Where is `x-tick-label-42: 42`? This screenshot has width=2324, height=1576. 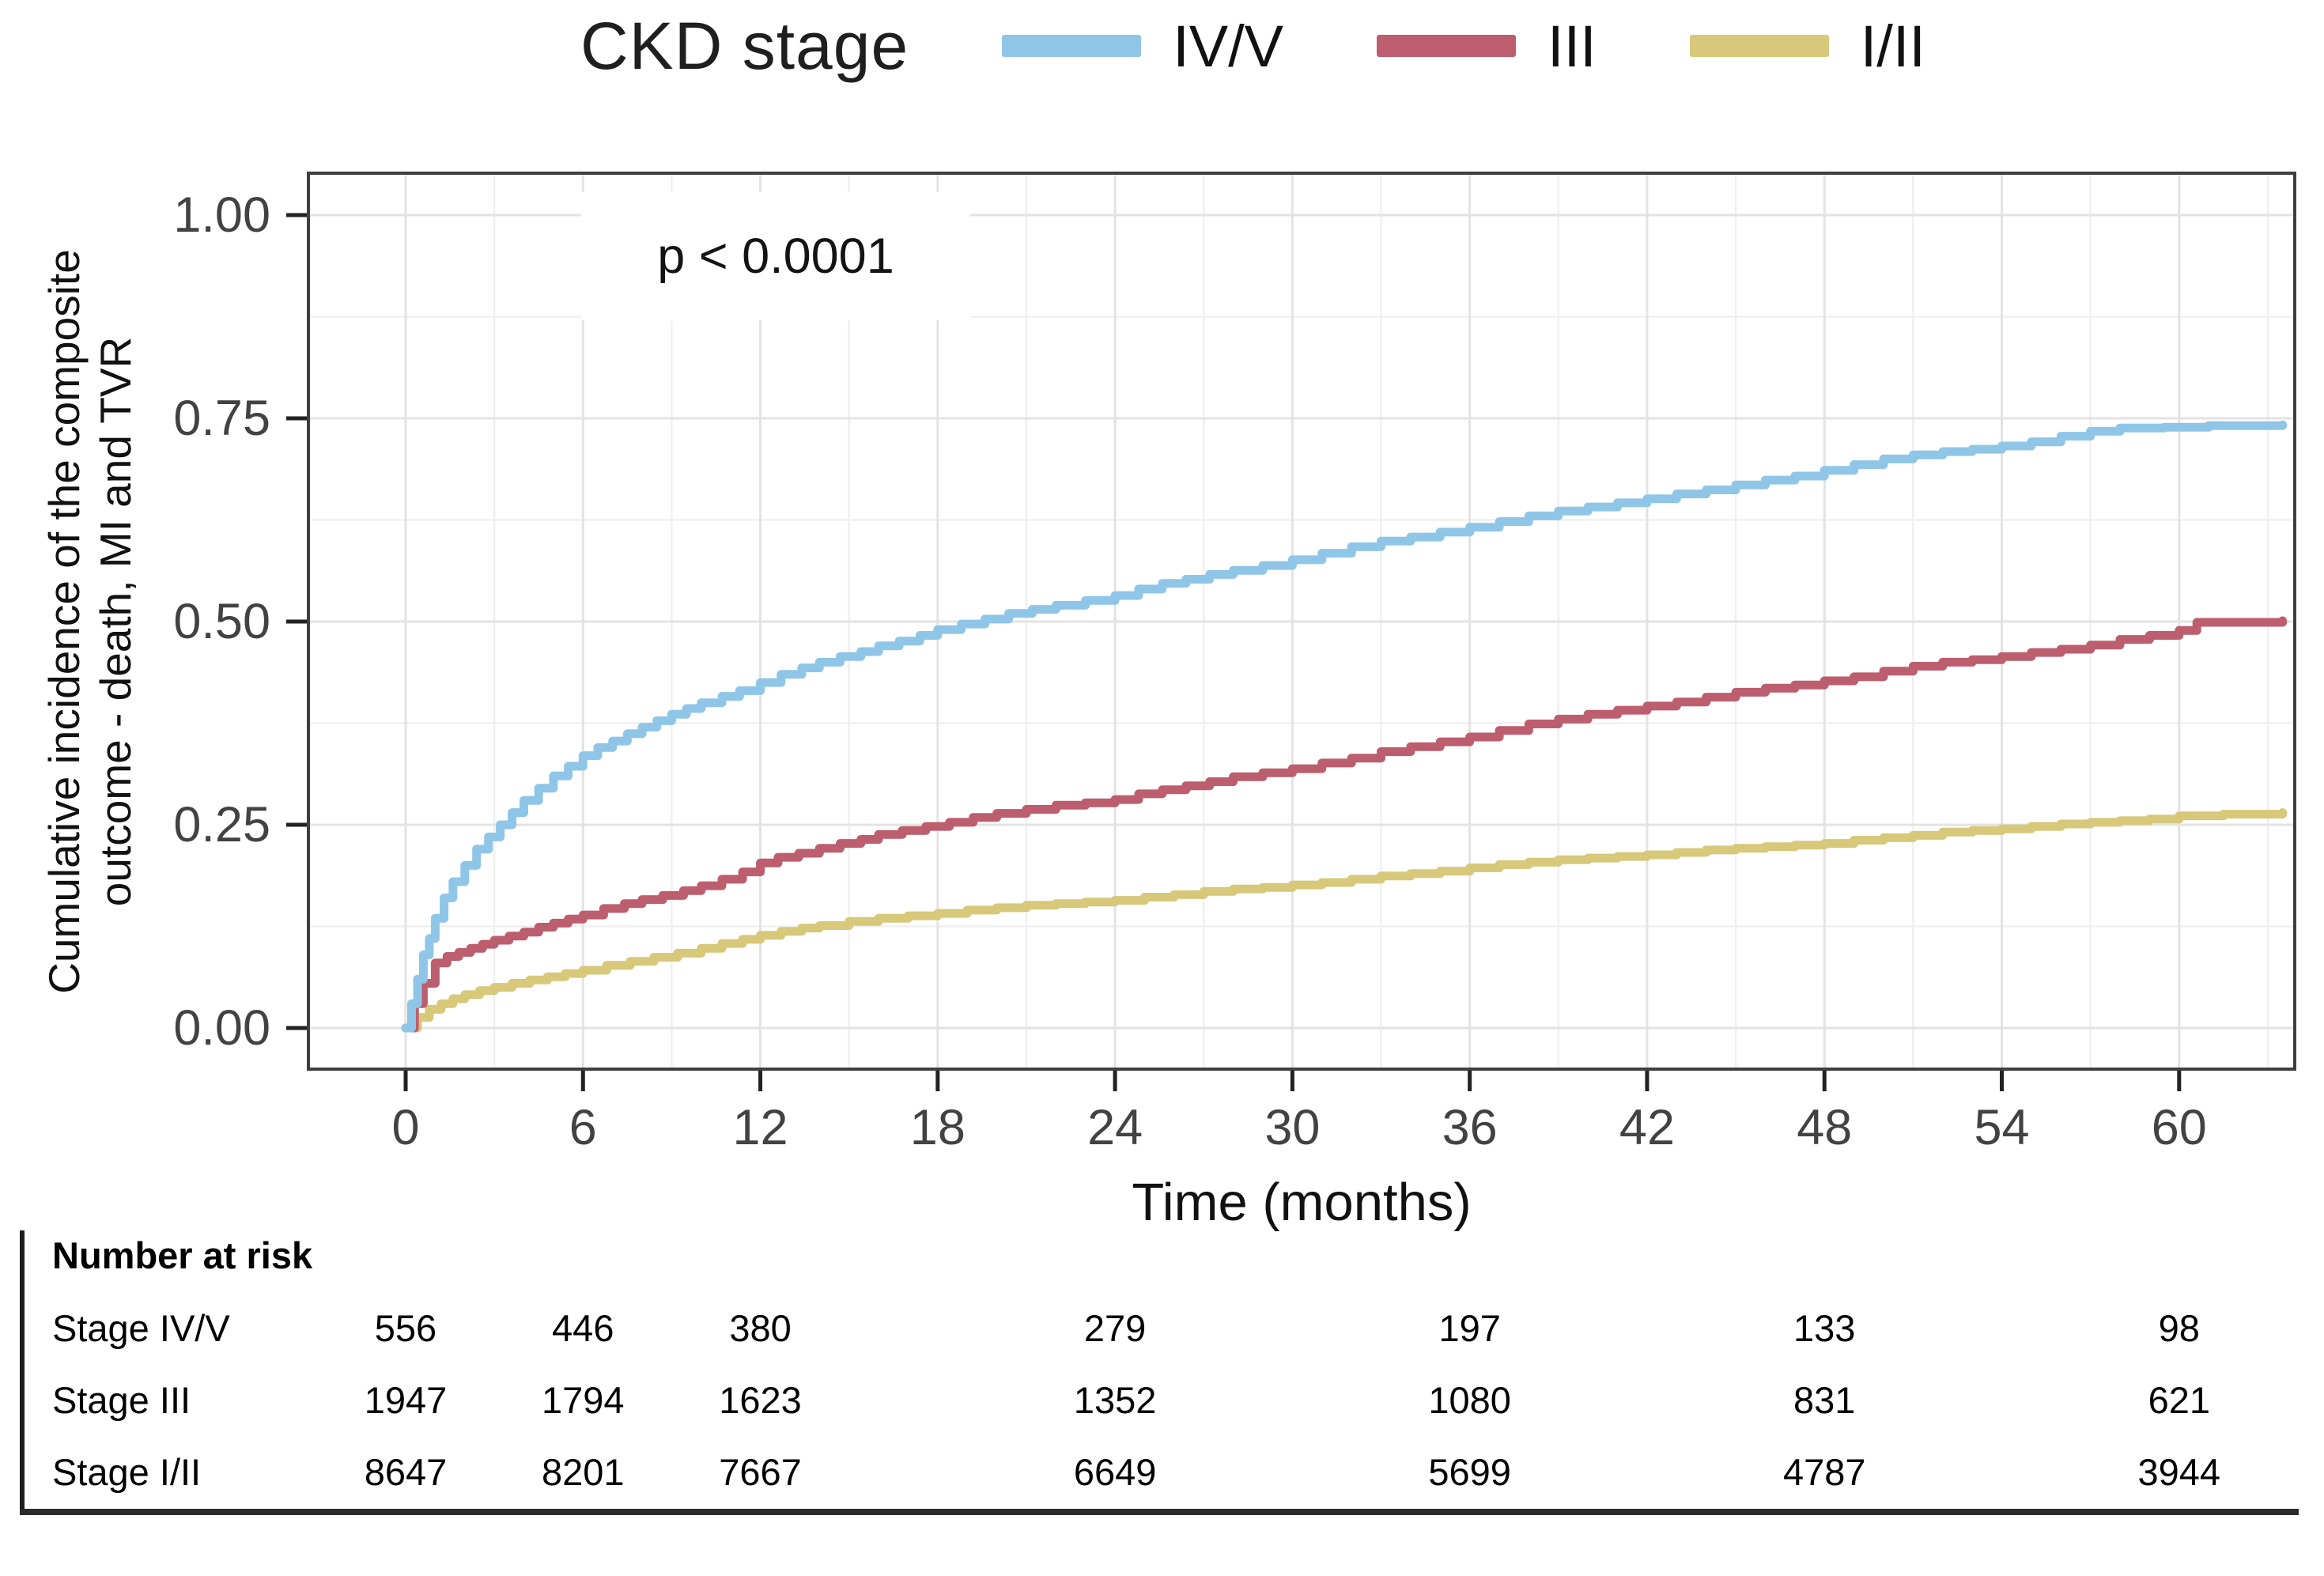
x-tick-label-42: 42 is located at coordinates (1647, 1127).